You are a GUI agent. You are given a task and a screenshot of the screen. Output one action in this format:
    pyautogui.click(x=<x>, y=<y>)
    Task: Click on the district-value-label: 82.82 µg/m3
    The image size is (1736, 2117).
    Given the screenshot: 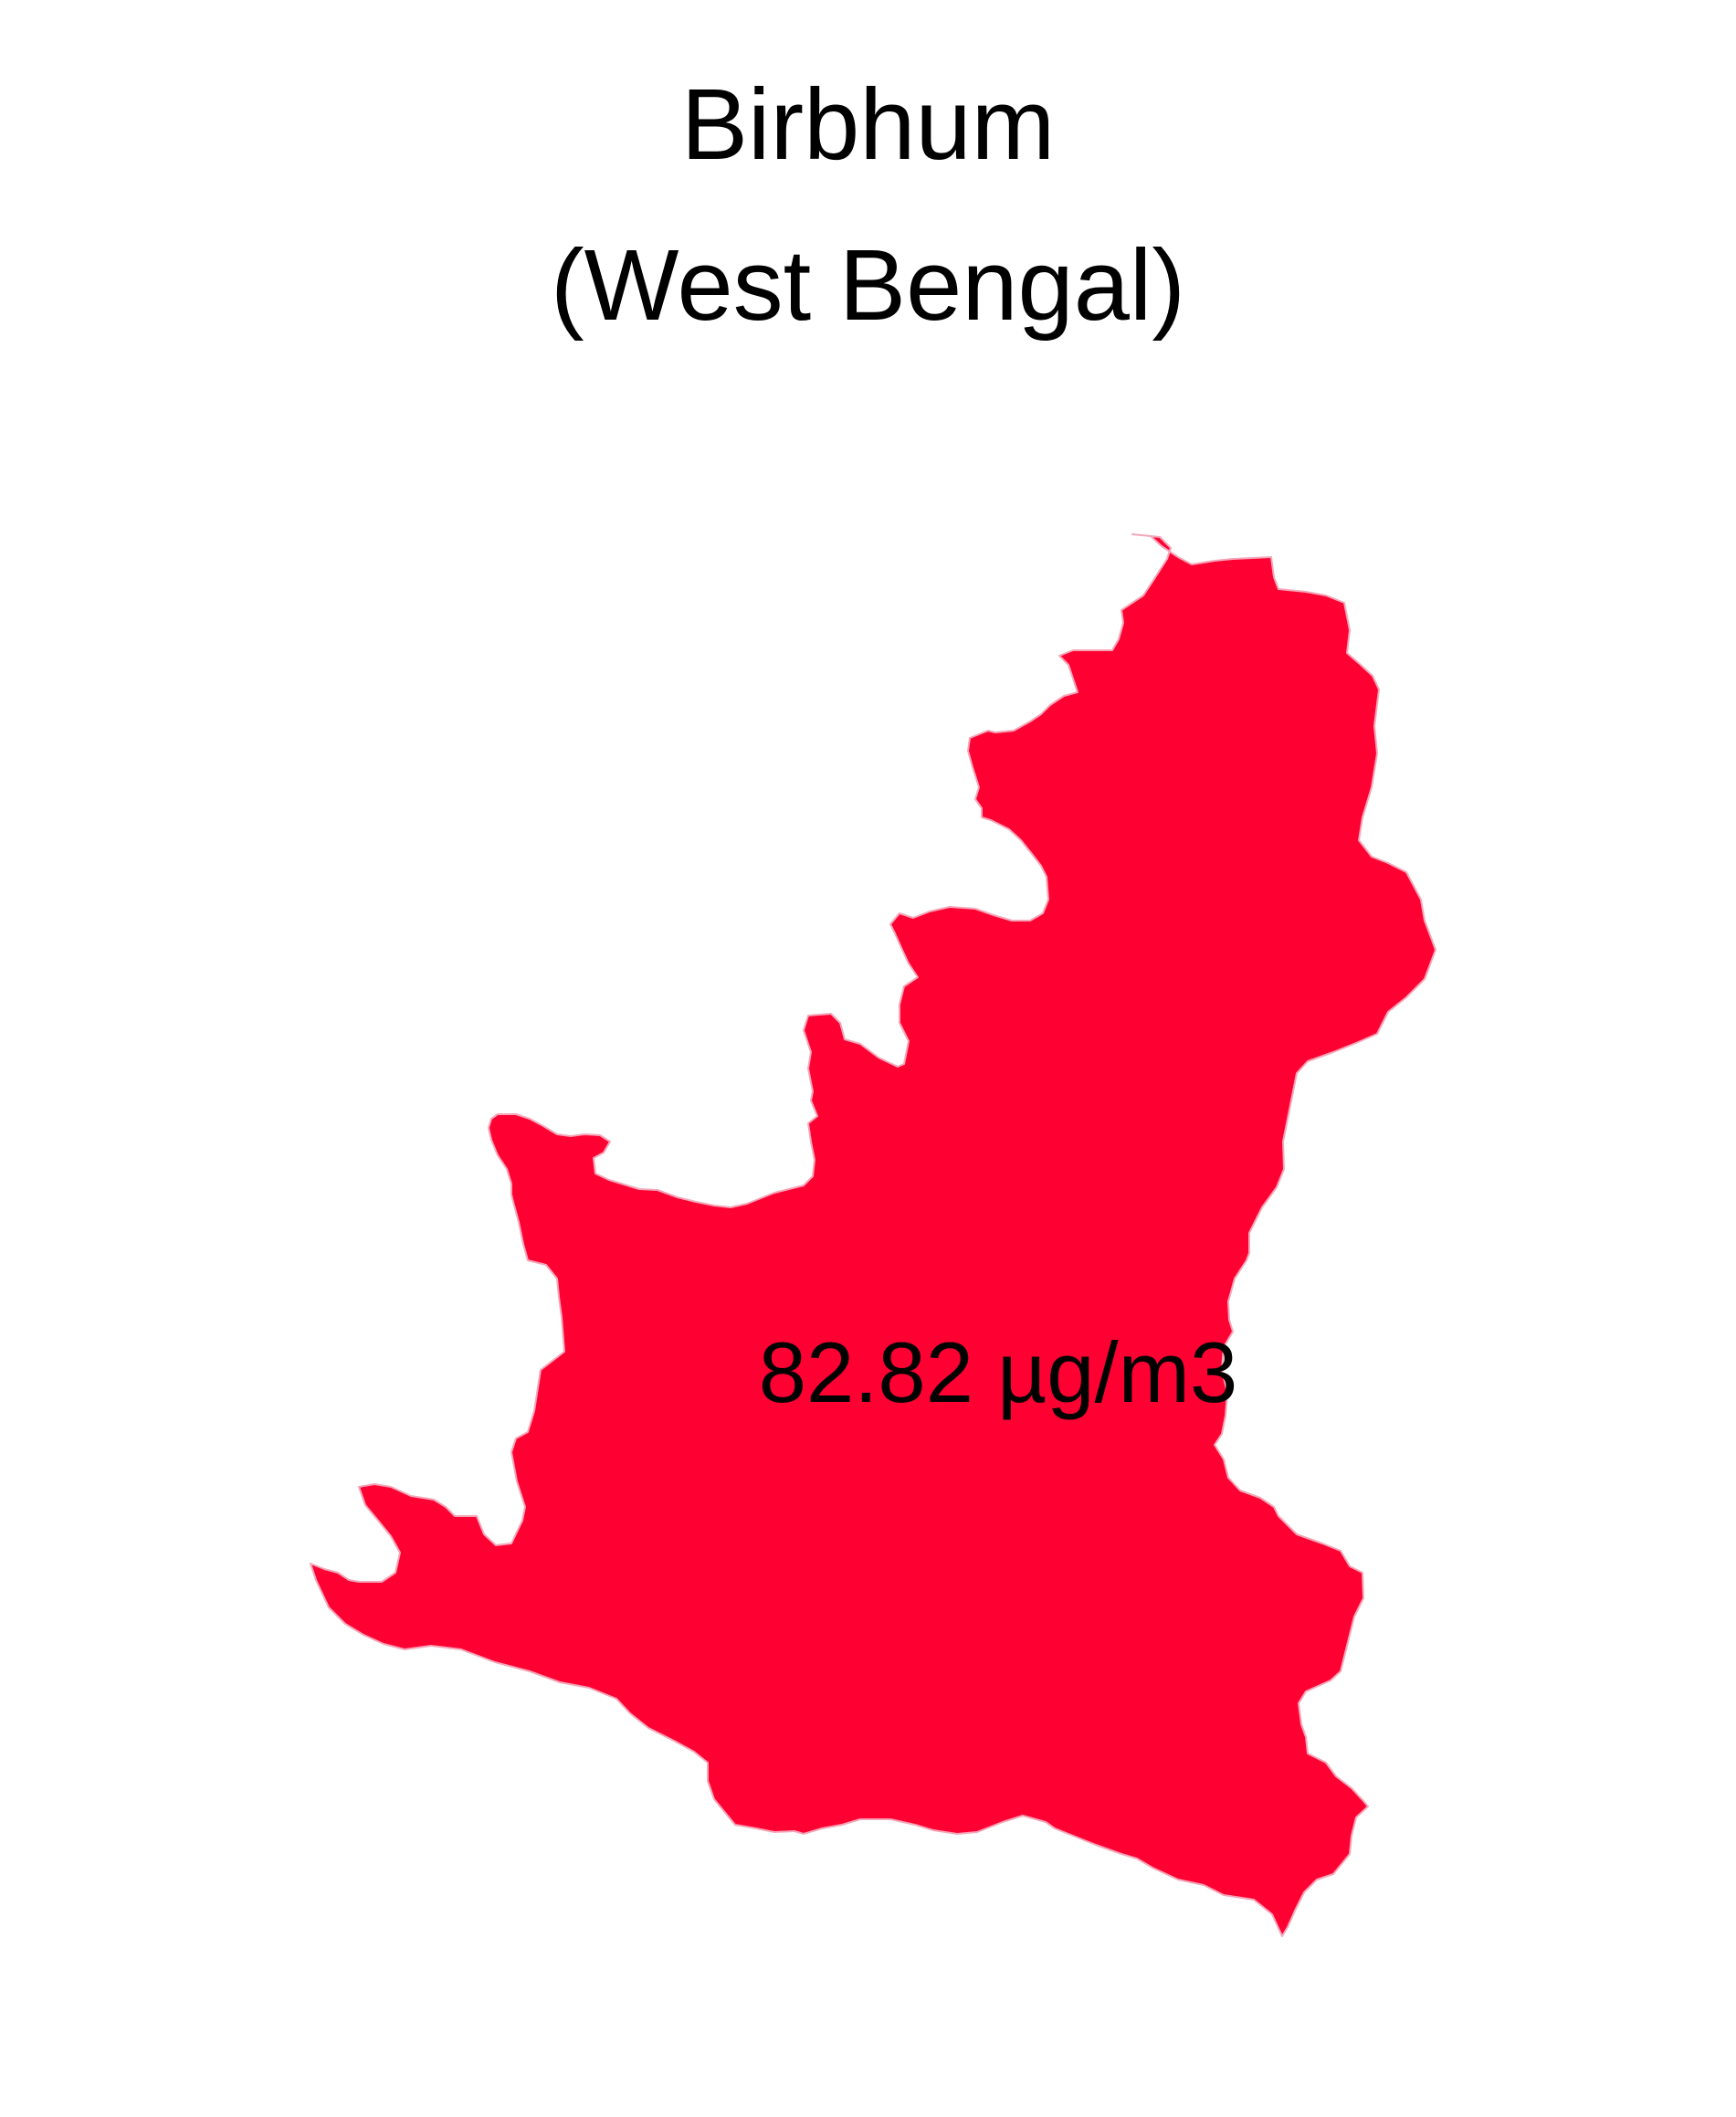 What is the action you would take?
    pyautogui.click(x=998, y=1372)
    